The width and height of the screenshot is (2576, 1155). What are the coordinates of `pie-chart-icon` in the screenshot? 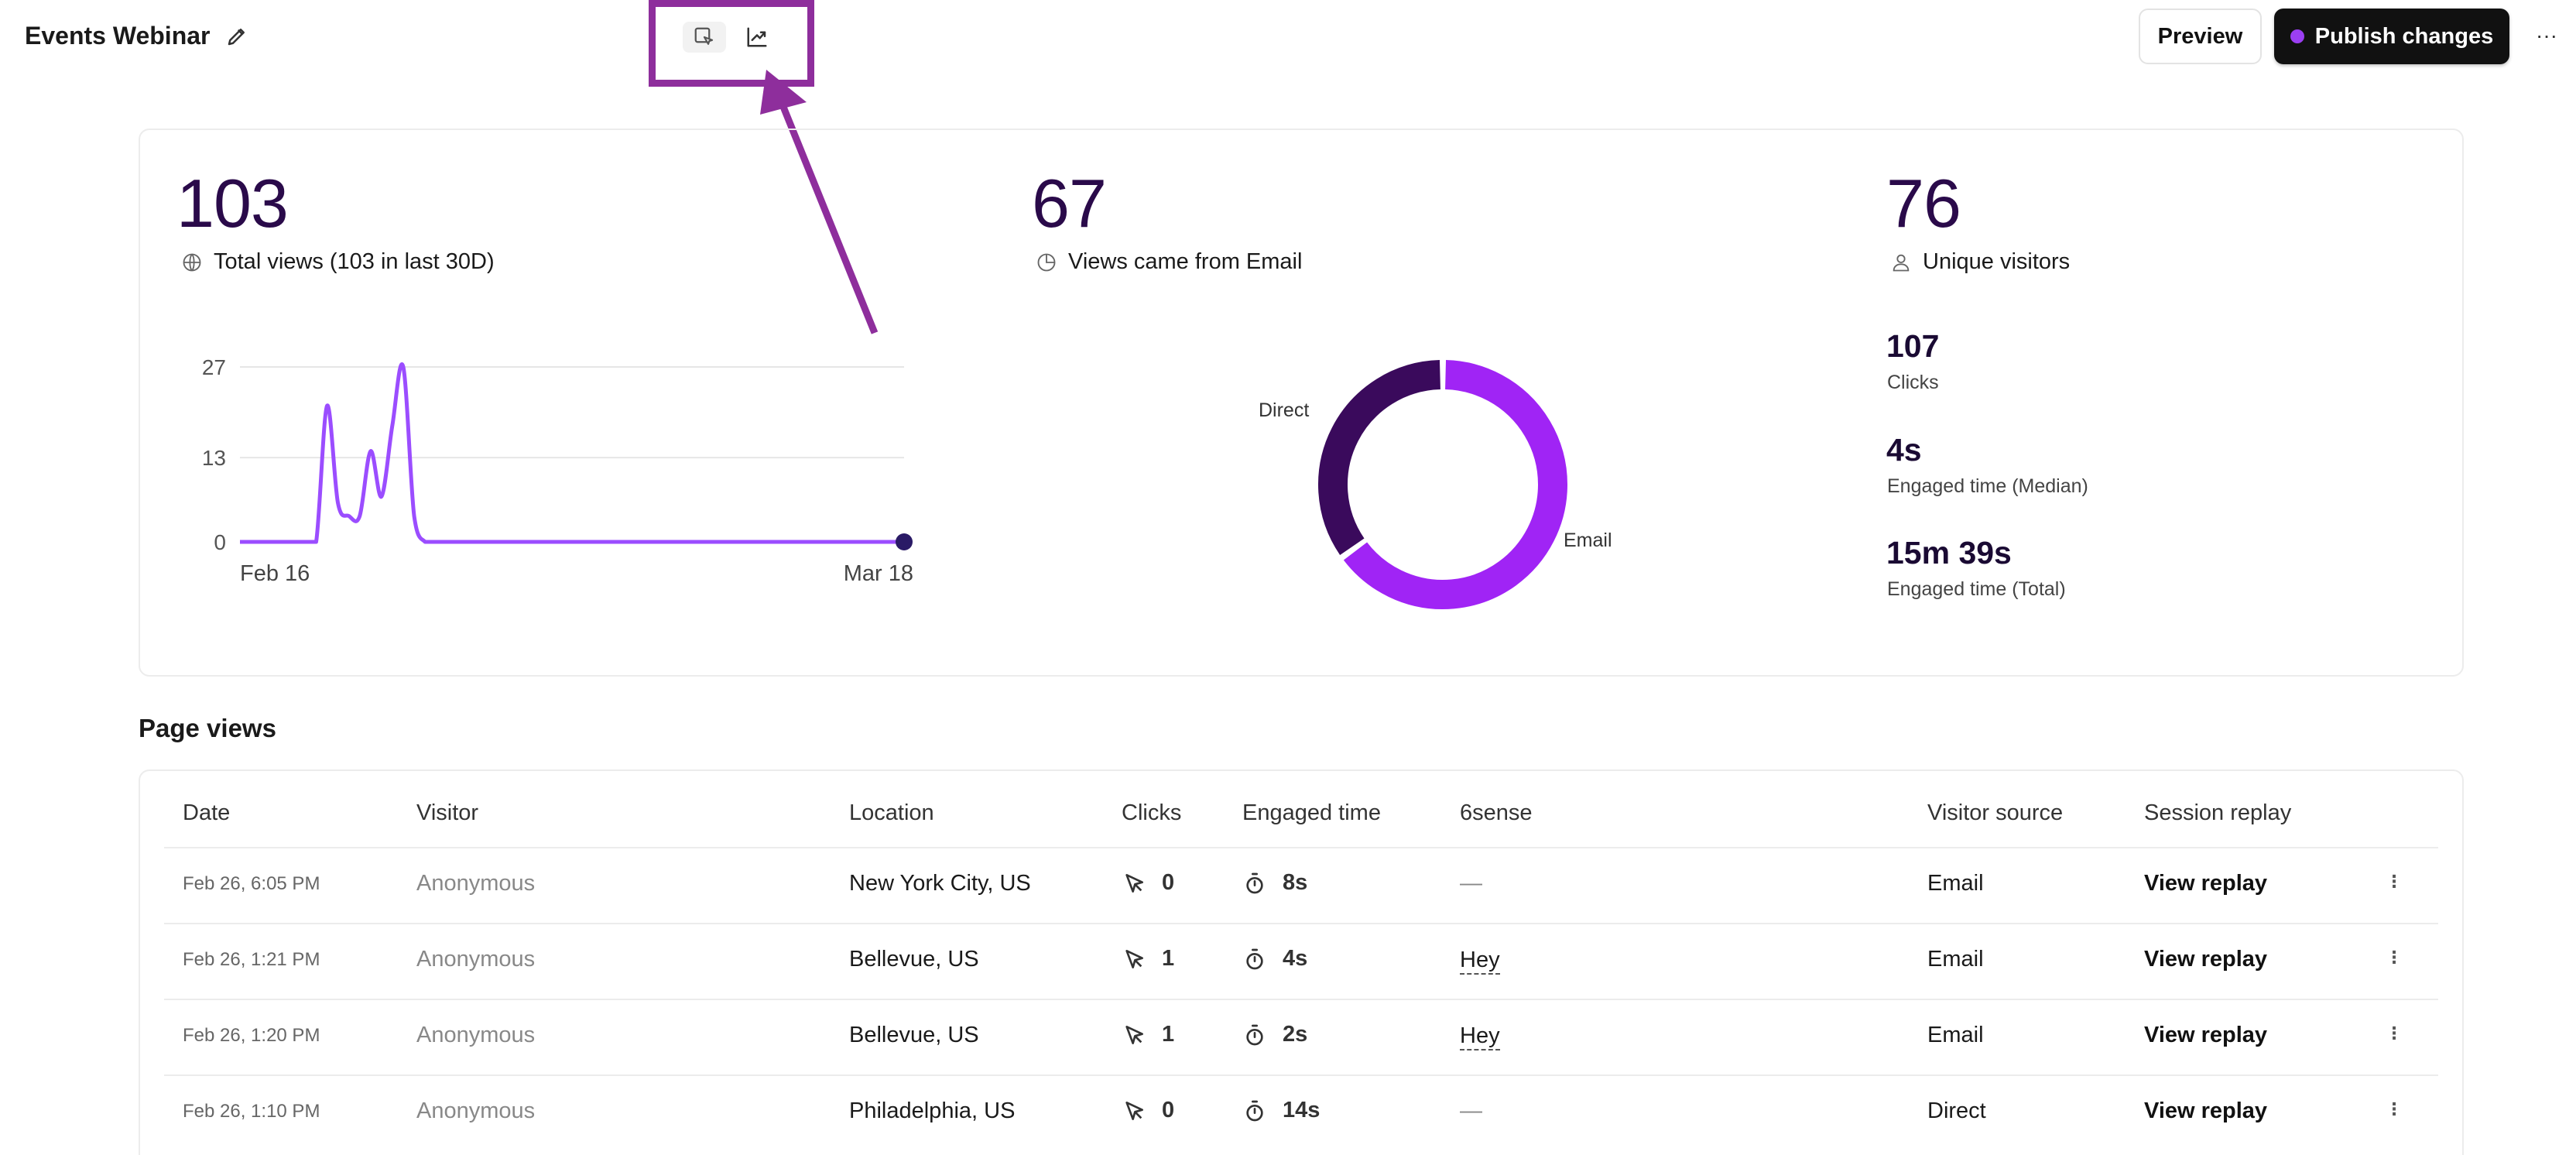 It's located at (1046, 262).